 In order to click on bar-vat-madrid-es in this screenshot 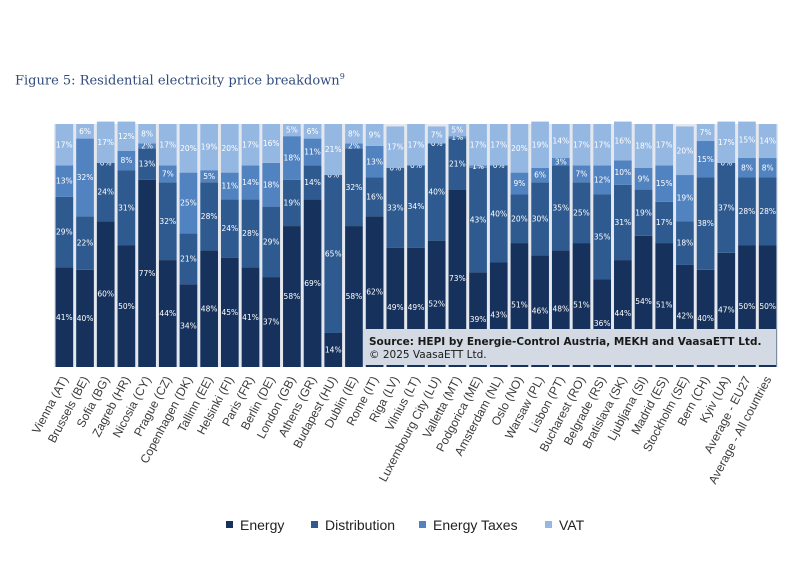, I will do `click(664, 145)`.